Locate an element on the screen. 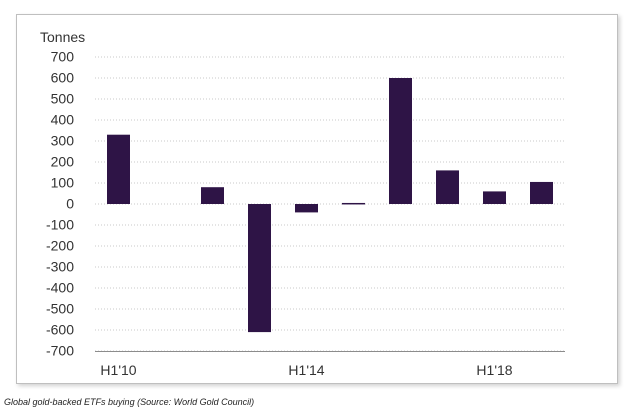  y-tick-label: 300 is located at coordinates (63, 141).